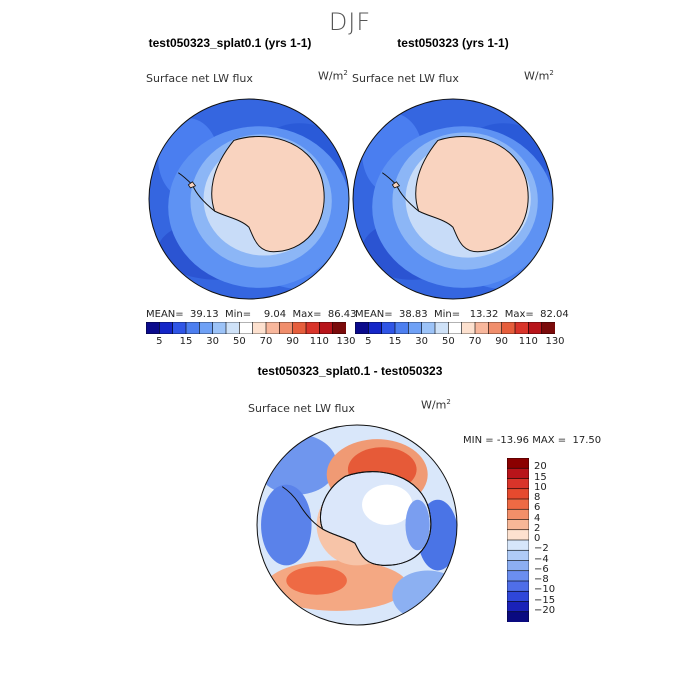 The image size is (700, 700). I want to click on panel2-colorbar, so click(455, 328).